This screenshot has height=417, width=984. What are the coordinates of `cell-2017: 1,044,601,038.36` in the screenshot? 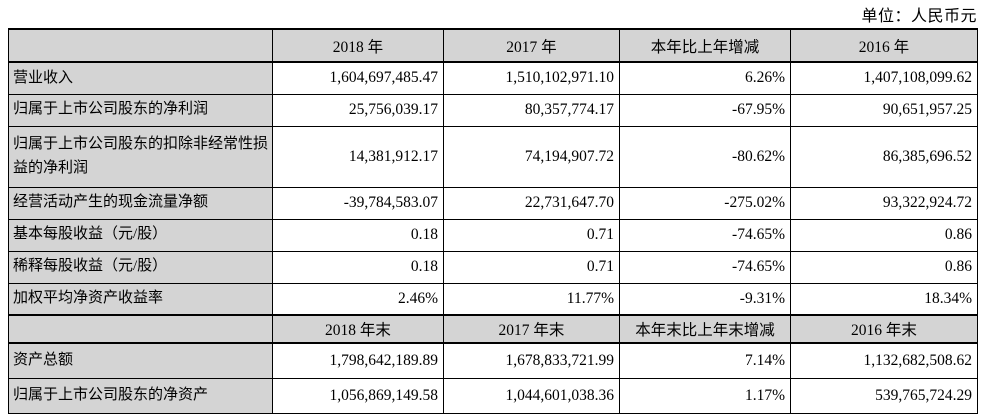 It's located at (531, 395).